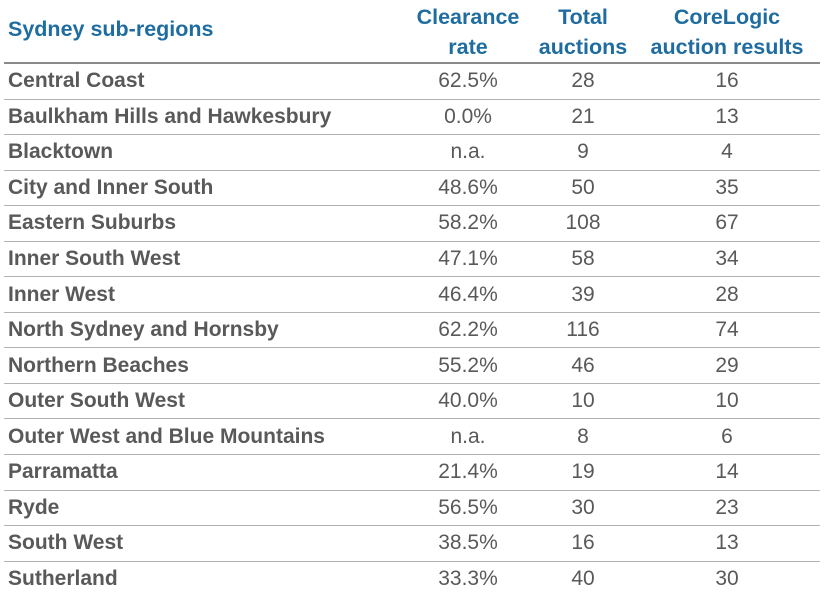 Image resolution: width=828 pixels, height=608 pixels. I want to click on table-row: North Sydney and Hornsby 62.2% 116 74, so click(412, 331).